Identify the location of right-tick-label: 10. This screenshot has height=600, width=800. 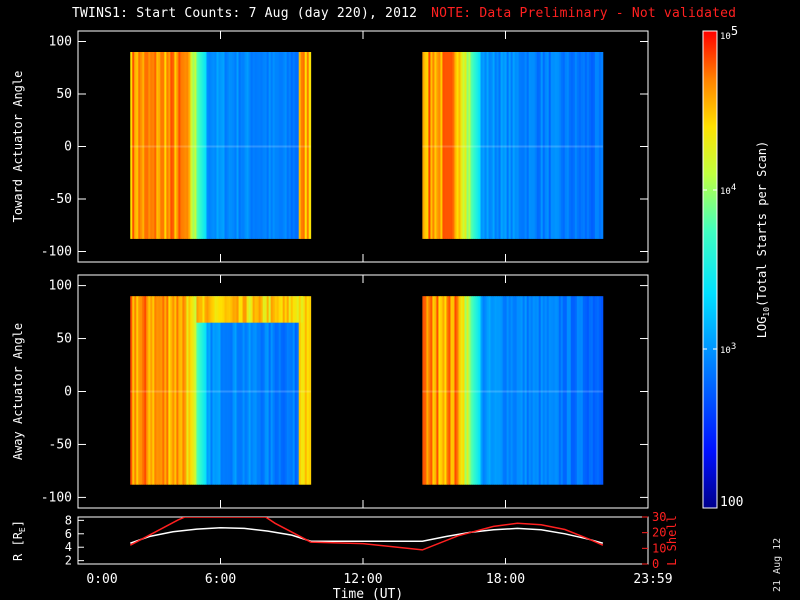
(659, 548).